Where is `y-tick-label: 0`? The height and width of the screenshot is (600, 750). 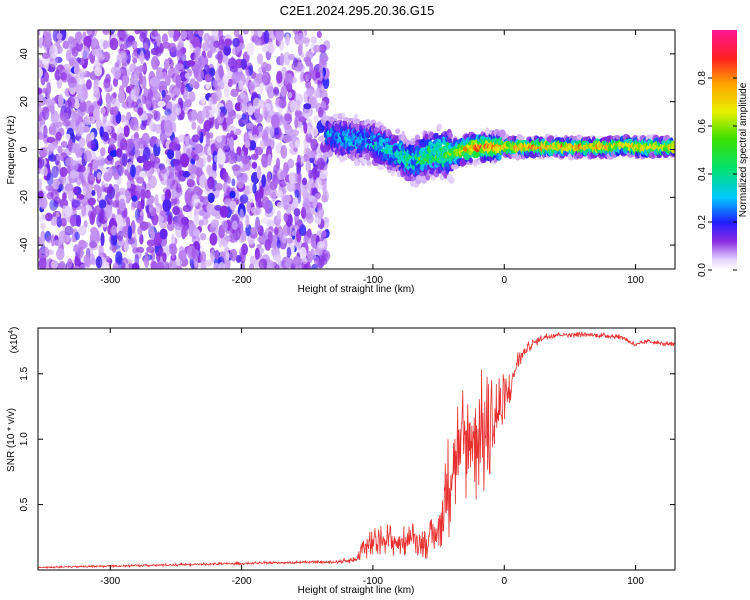 y-tick-label: 0 is located at coordinates (24, 149).